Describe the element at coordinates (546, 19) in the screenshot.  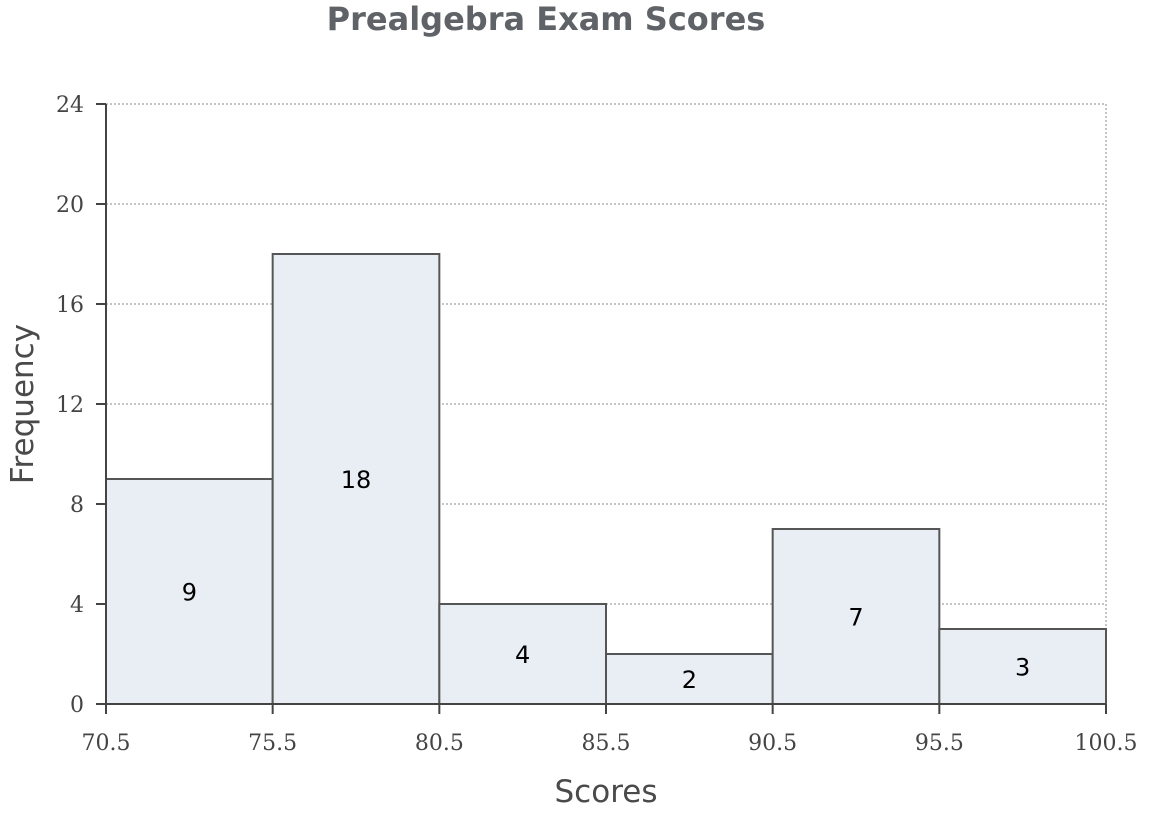
I see `chart-title: Prealgebra Exam Scores` at that location.